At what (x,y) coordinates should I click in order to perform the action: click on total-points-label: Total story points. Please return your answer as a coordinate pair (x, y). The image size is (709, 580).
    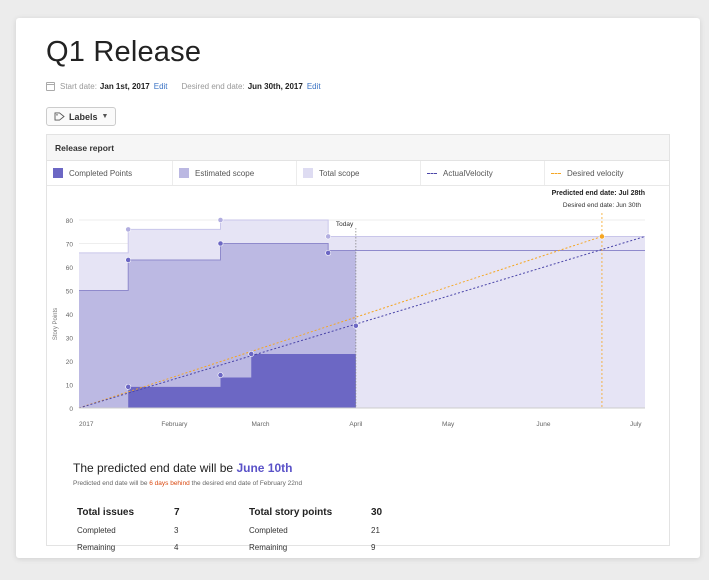
    Looking at the image, I should click on (291, 512).